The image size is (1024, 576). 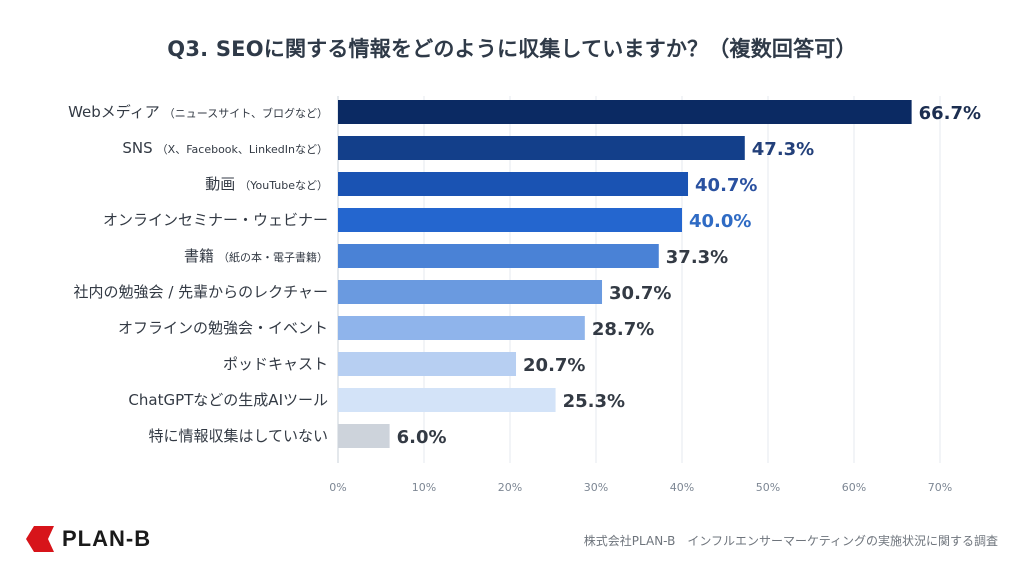 I want to click on category-label-main: オンラインセミナー・ウェビナー, so click(x=215, y=220).